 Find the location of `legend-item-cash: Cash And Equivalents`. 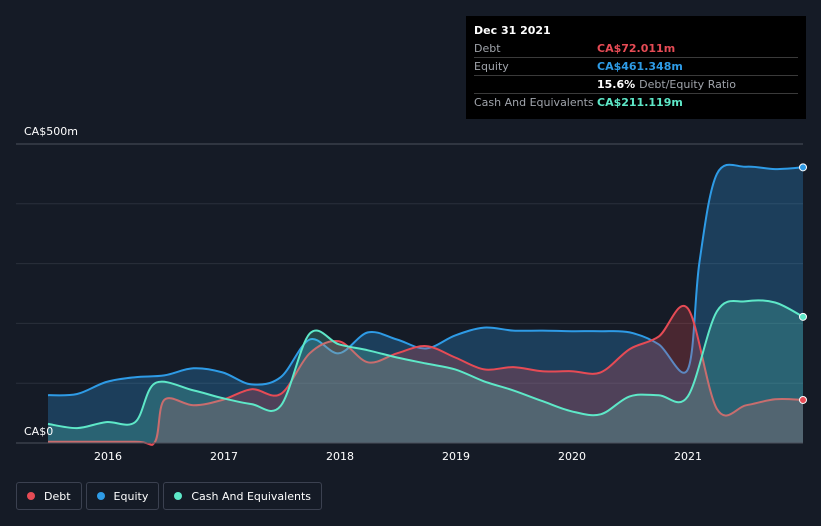

legend-item-cash: Cash And Equivalents is located at coordinates (242, 496).